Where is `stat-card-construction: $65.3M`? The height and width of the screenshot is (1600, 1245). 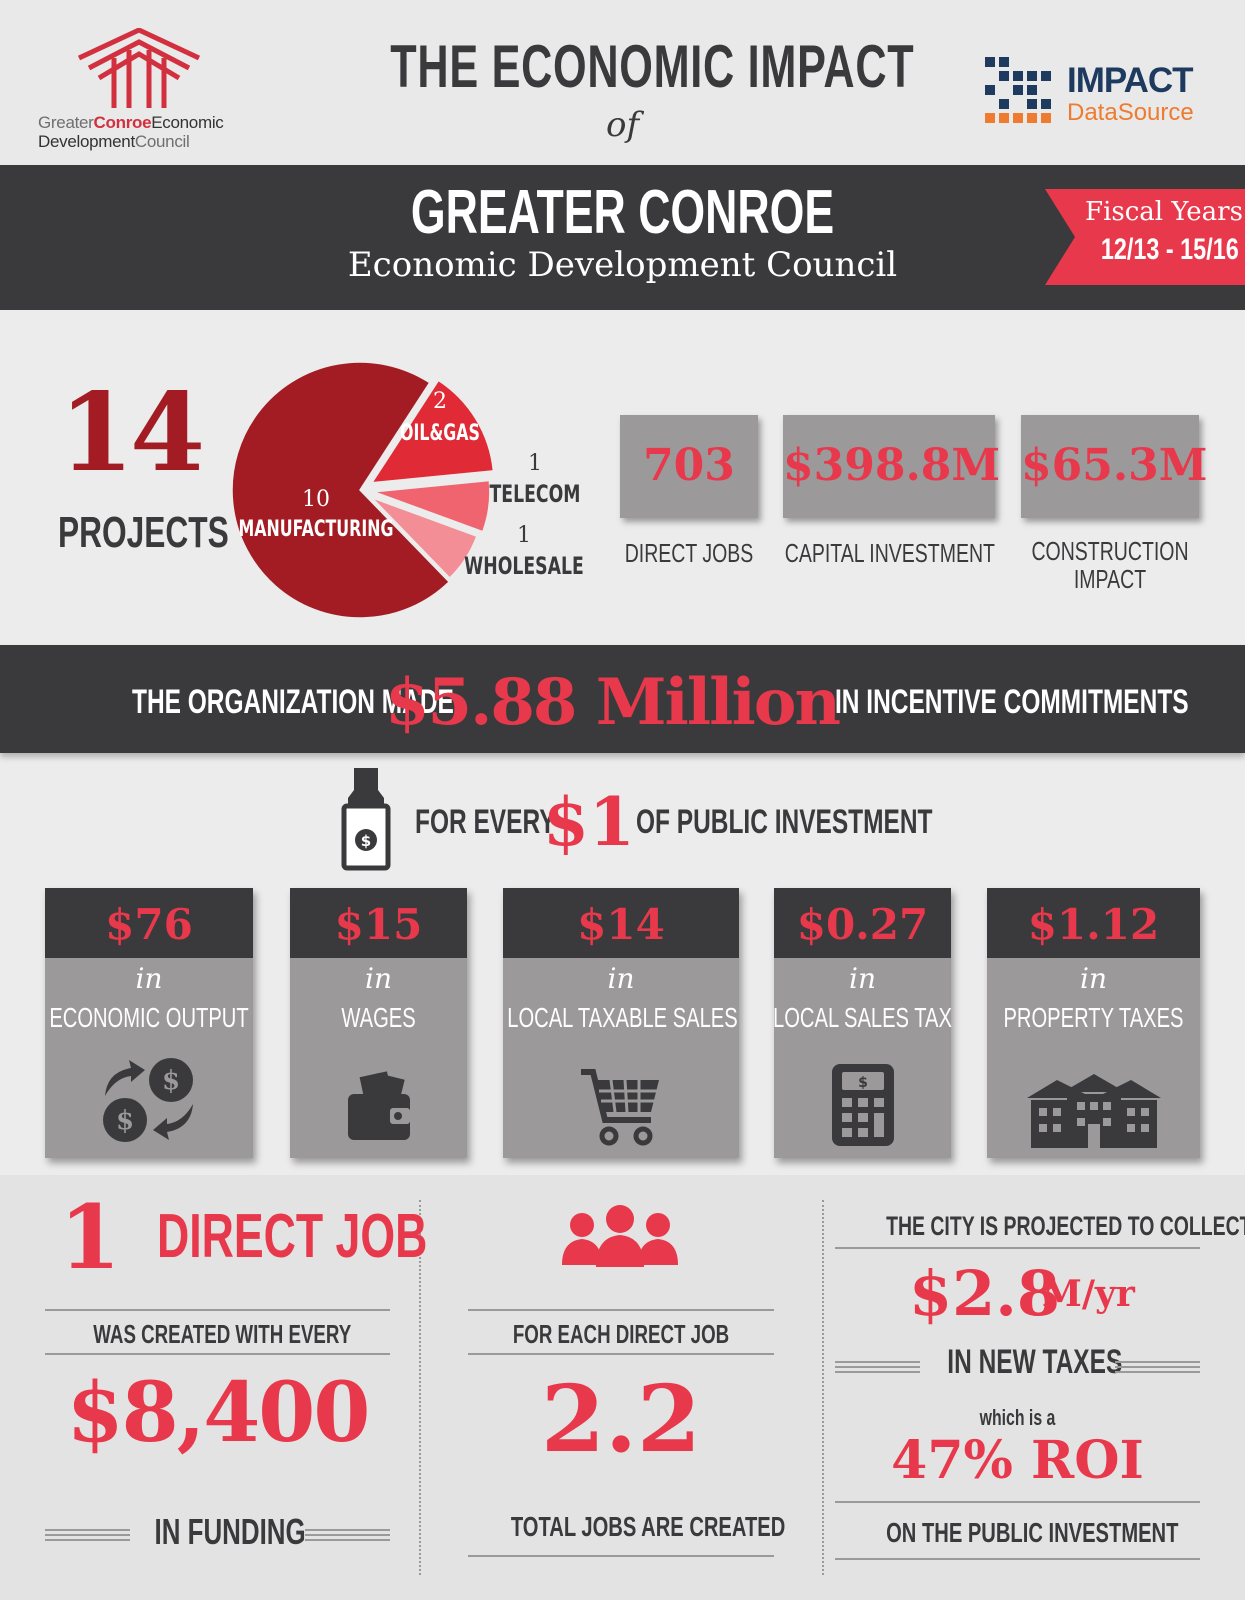
stat-card-construction: $65.3M is located at coordinates (1114, 466).